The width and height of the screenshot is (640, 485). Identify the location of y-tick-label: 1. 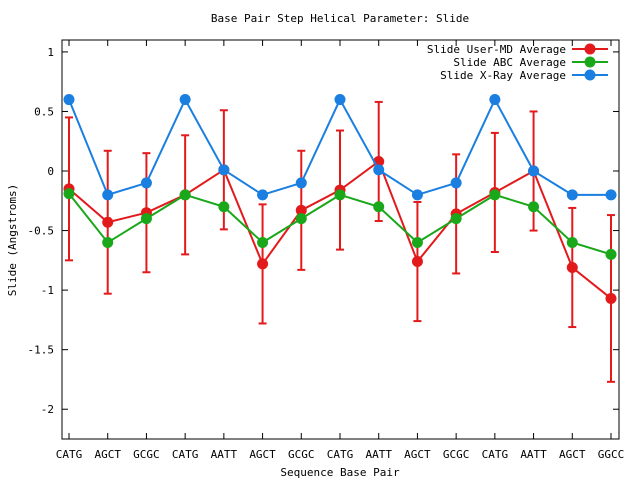
(50, 52).